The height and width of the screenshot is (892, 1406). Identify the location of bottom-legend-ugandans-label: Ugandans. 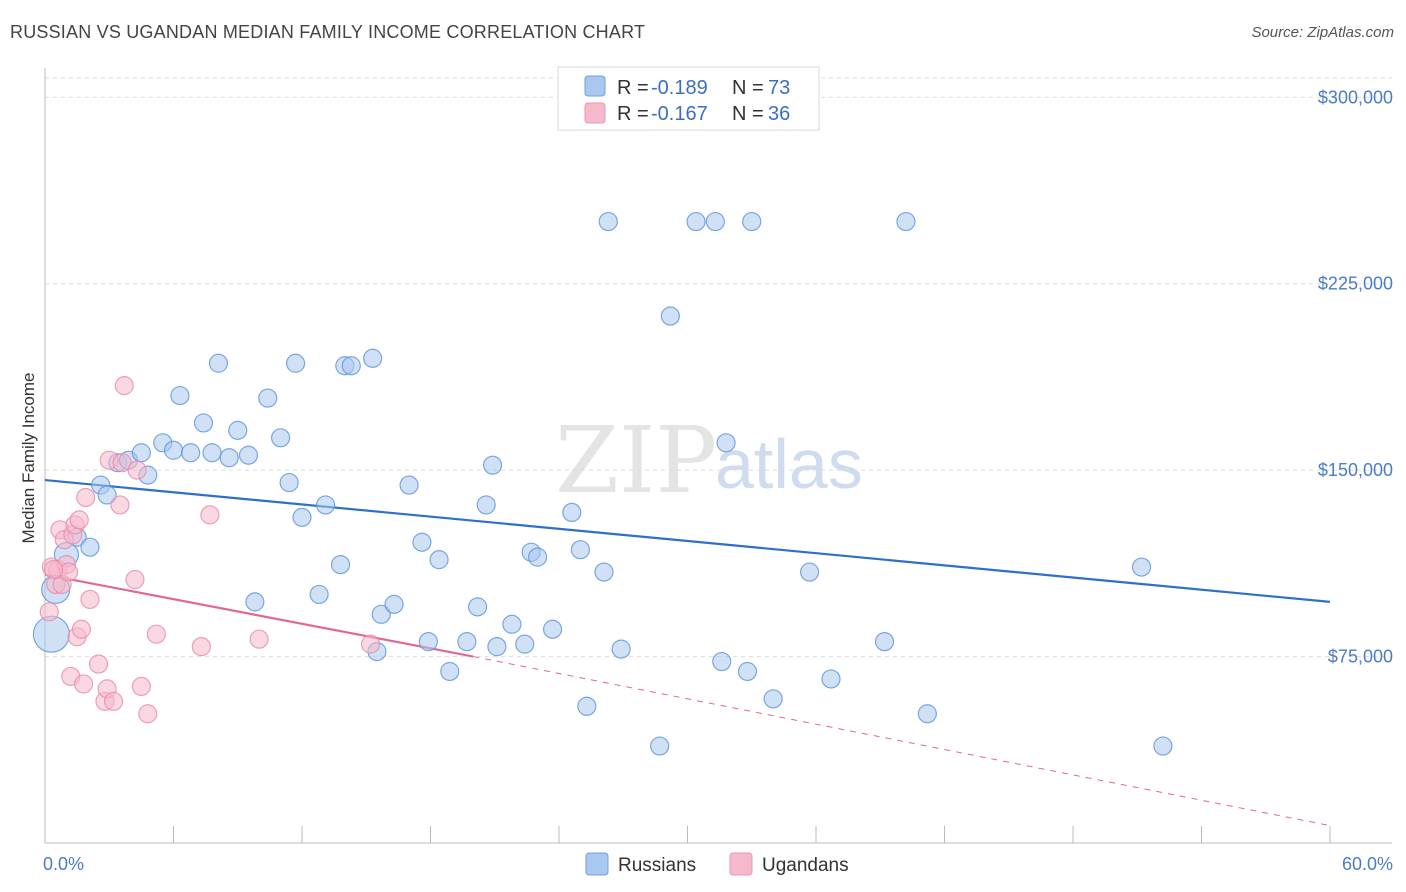
(805, 865).